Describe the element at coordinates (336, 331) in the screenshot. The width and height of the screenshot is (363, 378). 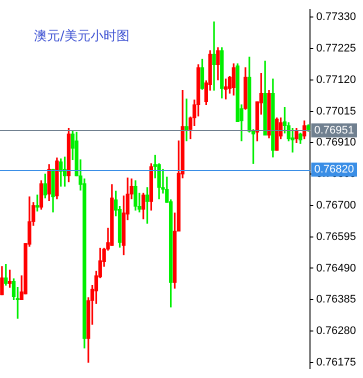
I see `y-tick-label: 0.76280` at that location.